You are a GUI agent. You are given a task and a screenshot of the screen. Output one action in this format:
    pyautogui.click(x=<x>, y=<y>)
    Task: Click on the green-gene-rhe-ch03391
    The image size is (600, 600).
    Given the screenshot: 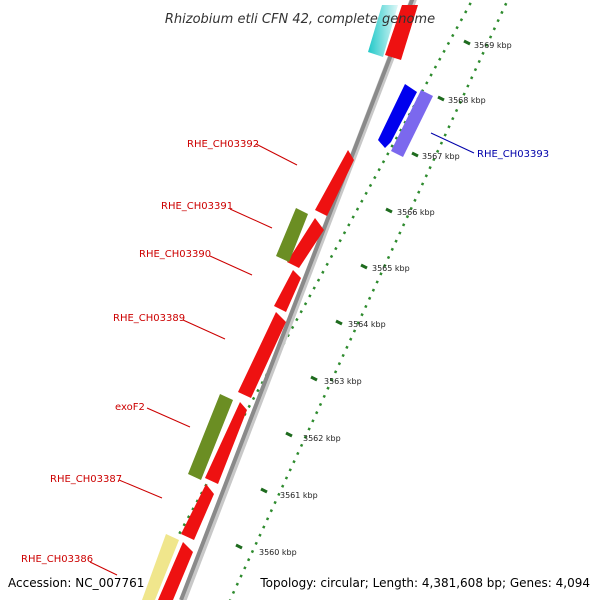 What is the action you would take?
    pyautogui.click(x=292, y=235)
    